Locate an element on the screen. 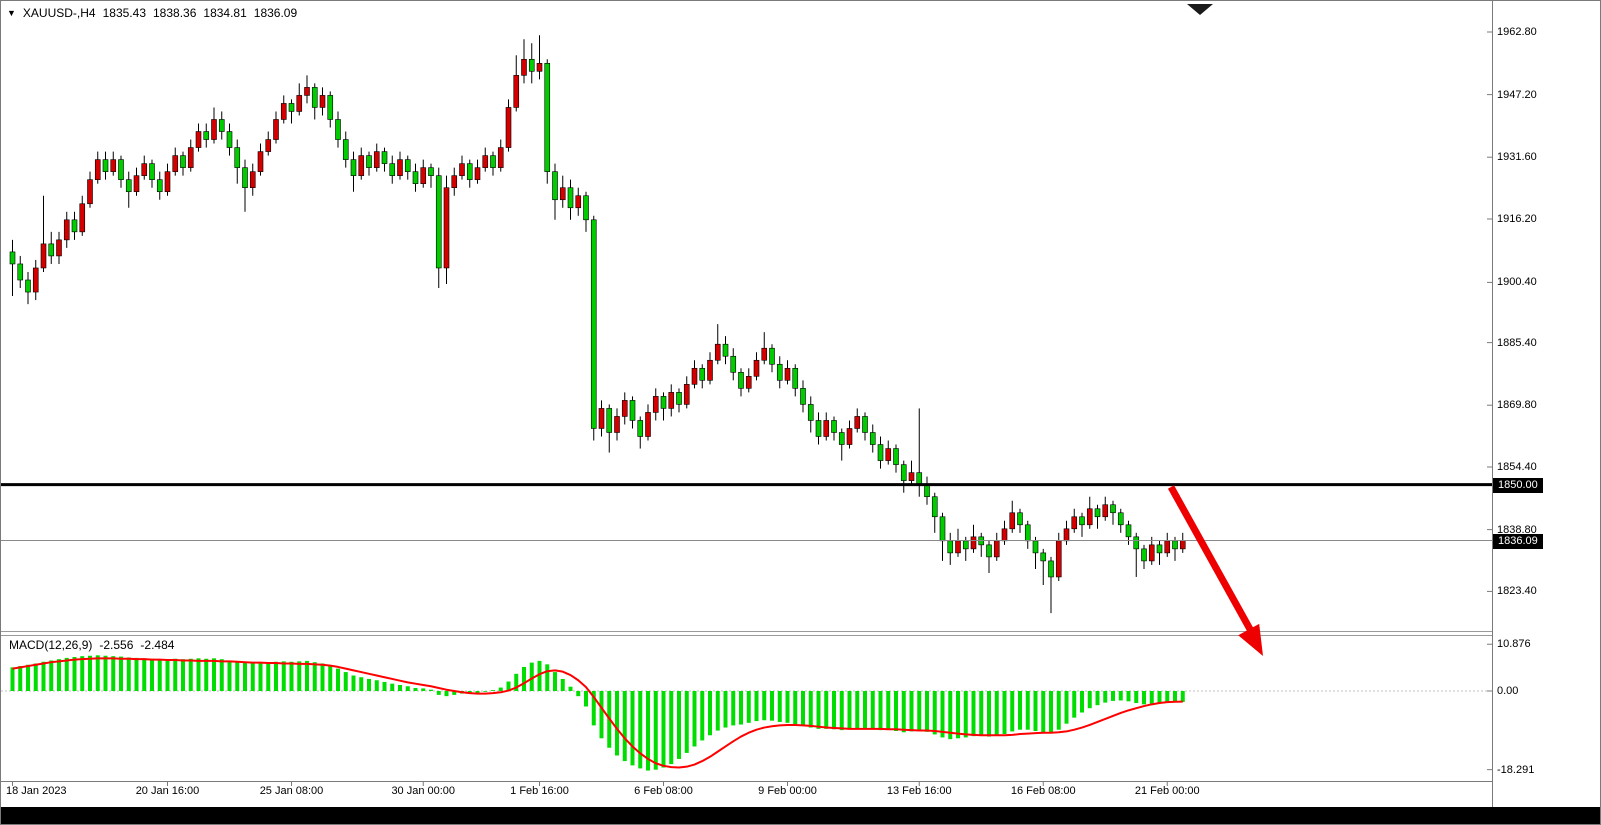 The image size is (1601, 825). price-tick-label: 1854.40 is located at coordinates (1517, 467).